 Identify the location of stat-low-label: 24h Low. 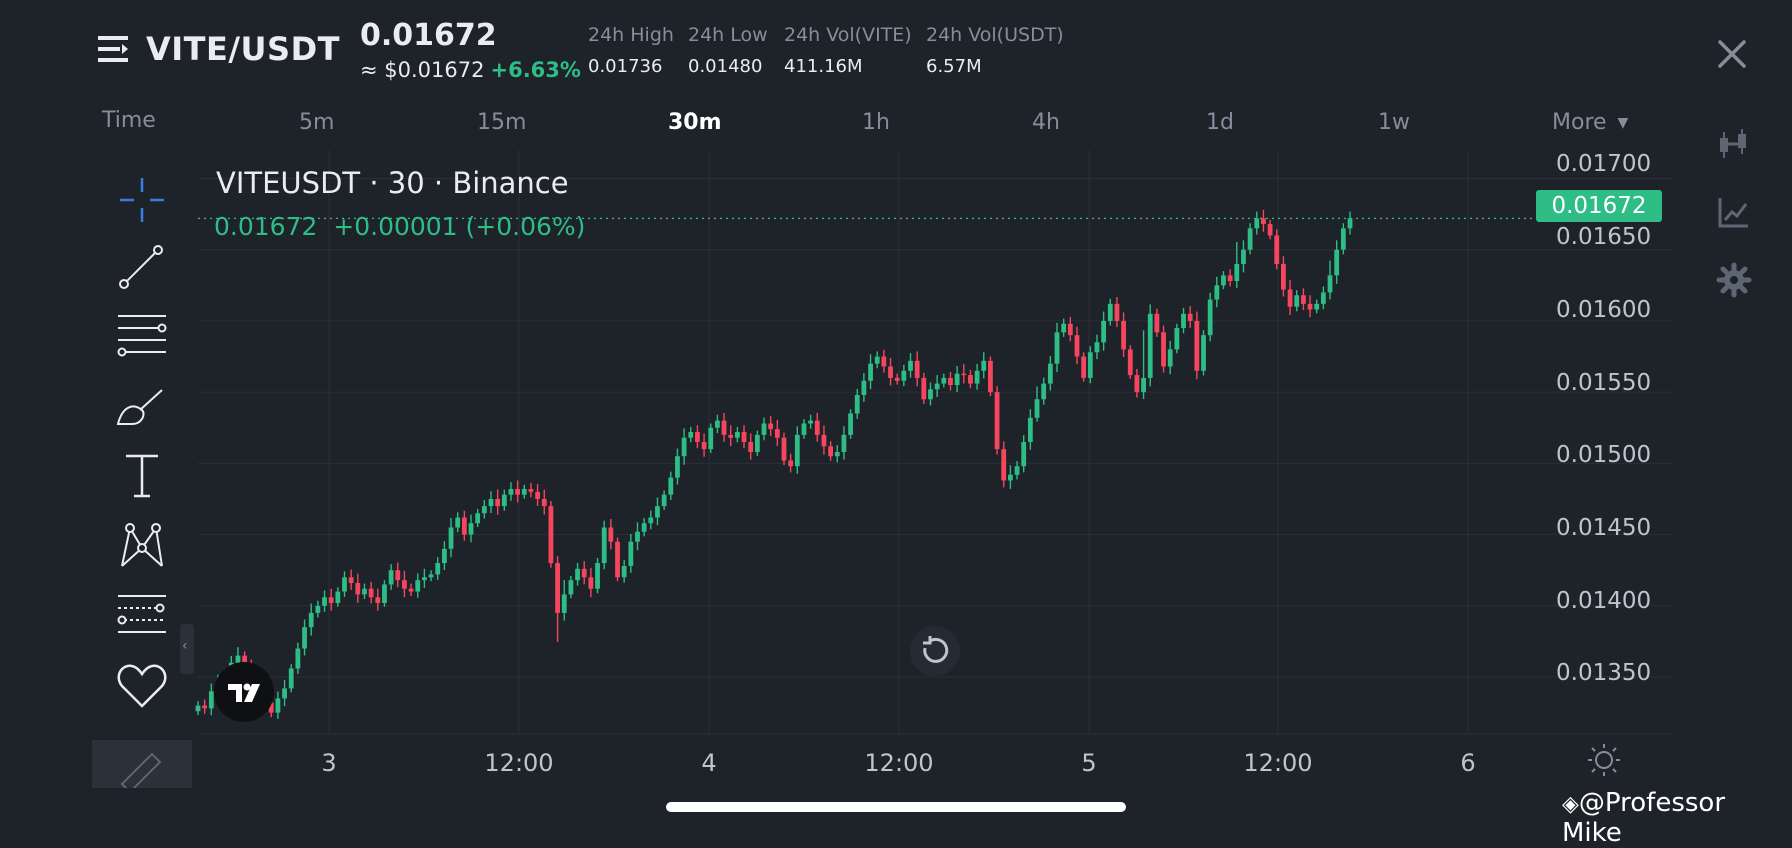
(728, 35).